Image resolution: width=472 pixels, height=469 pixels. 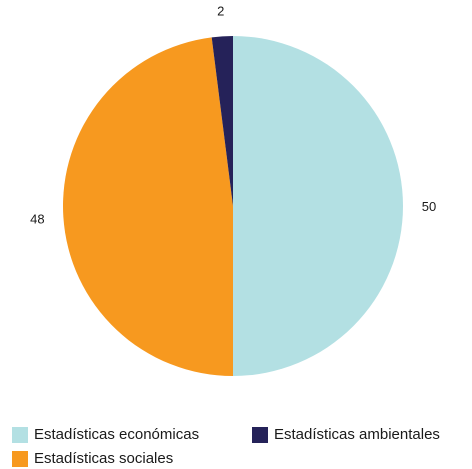 I want to click on data-label-sociales: 48, so click(x=37, y=218).